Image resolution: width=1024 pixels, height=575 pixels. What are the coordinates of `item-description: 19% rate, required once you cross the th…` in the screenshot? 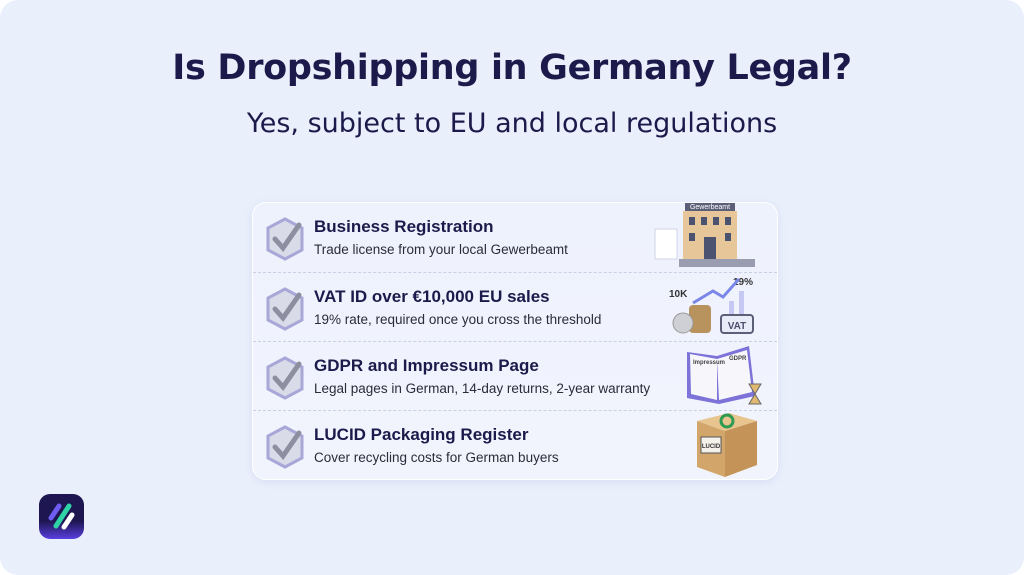 It's located at (458, 319).